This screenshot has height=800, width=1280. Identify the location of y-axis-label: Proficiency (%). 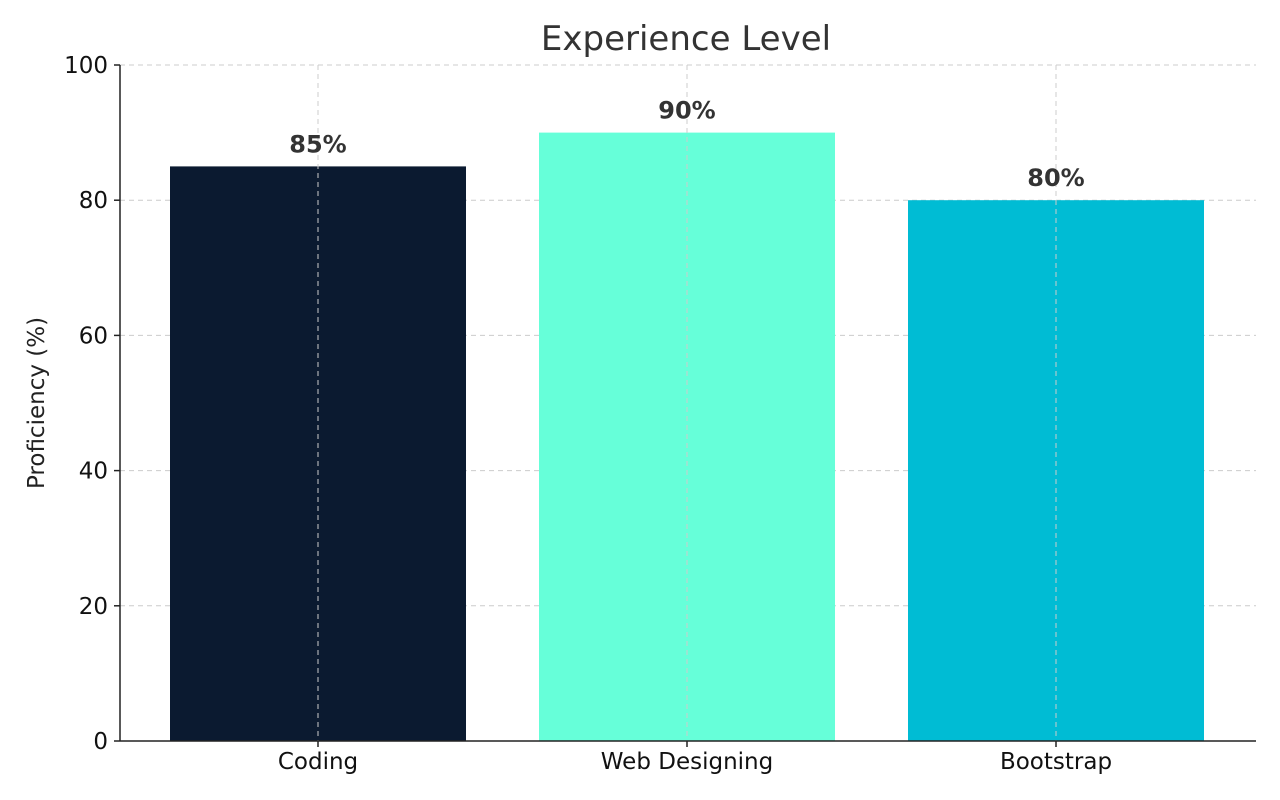
(37, 403).